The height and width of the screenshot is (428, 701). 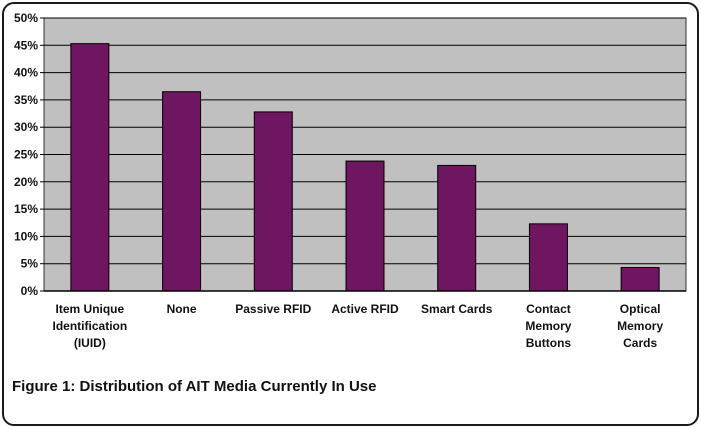 What do you see at coordinates (182, 309) in the screenshot?
I see `x-category-label: None` at bounding box center [182, 309].